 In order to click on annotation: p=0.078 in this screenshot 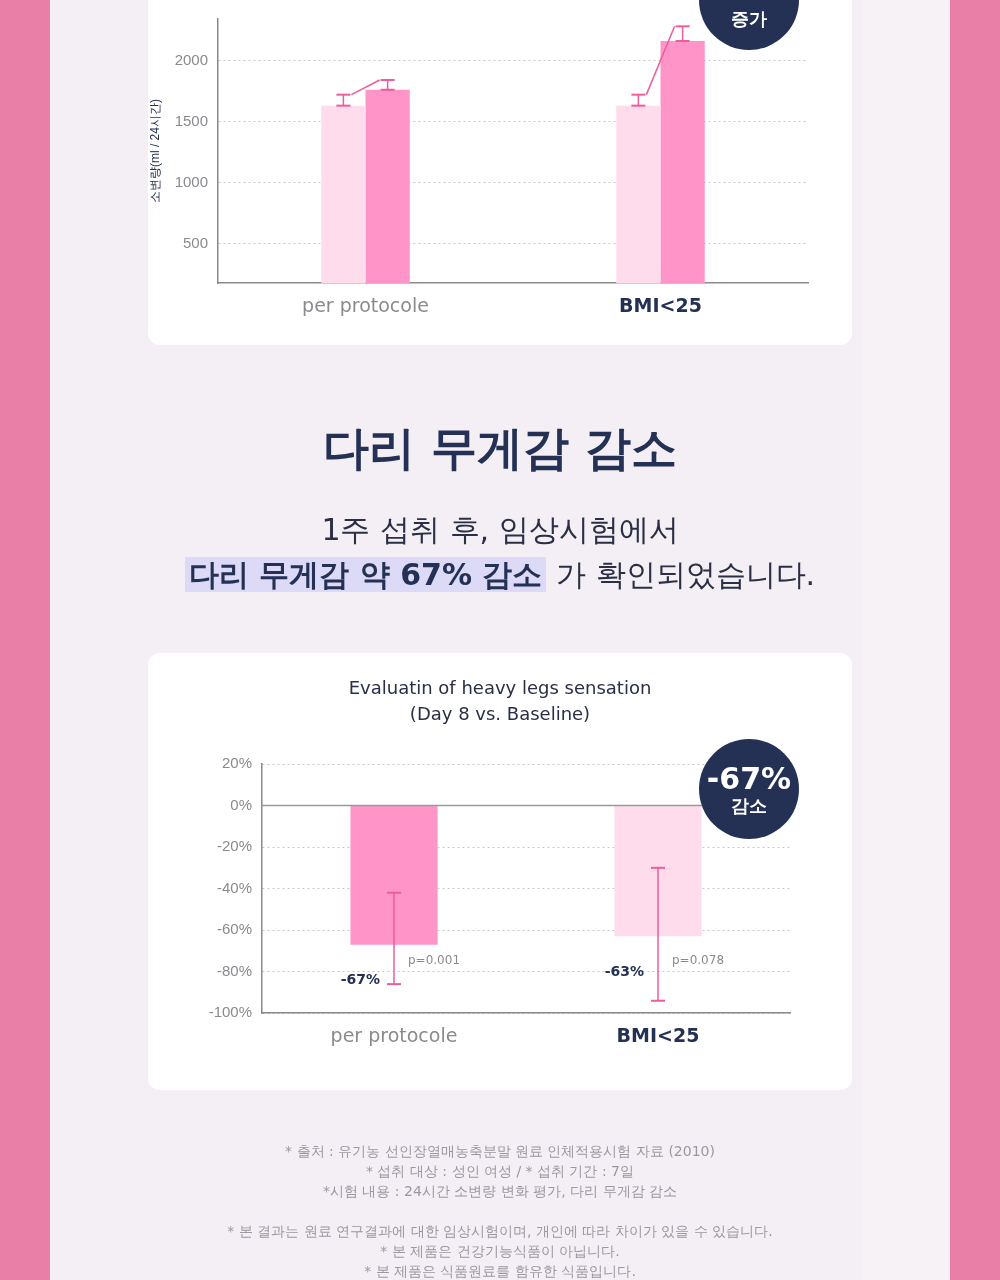, I will do `click(698, 960)`.